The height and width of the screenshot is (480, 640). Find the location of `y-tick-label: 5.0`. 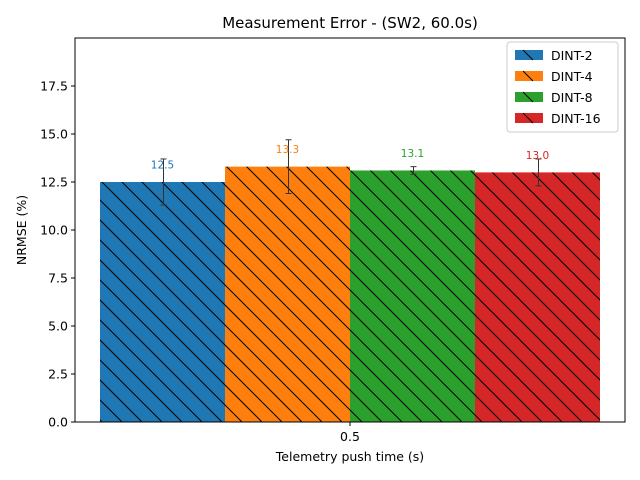

y-tick-label: 5.0 is located at coordinates (58, 326).